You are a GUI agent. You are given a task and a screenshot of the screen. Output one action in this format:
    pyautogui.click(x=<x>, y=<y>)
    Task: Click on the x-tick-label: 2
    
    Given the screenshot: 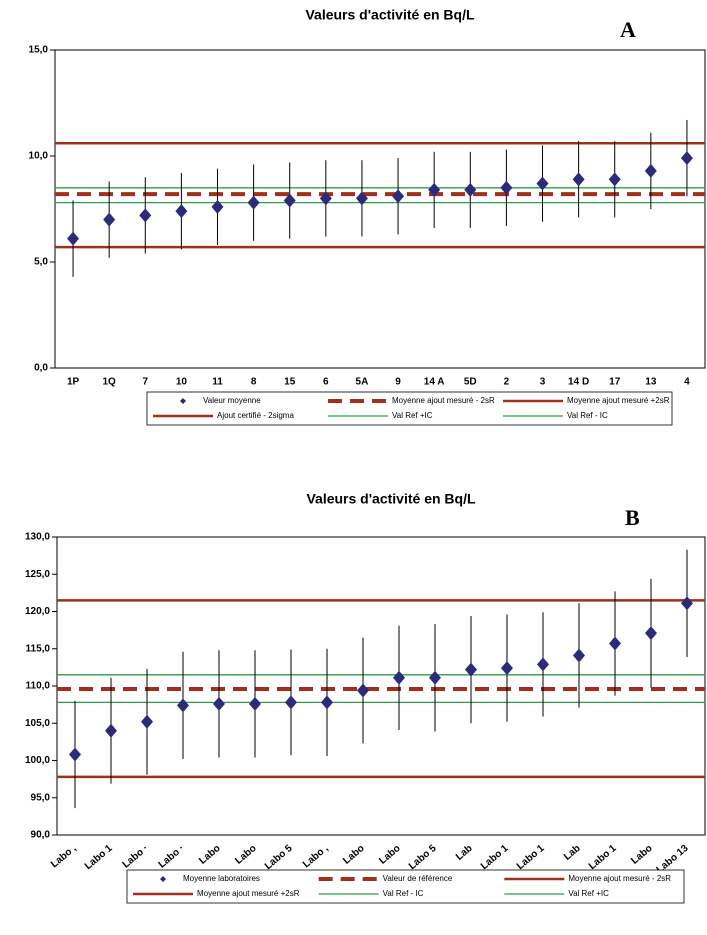 What is the action you would take?
    pyautogui.click(x=507, y=382)
    